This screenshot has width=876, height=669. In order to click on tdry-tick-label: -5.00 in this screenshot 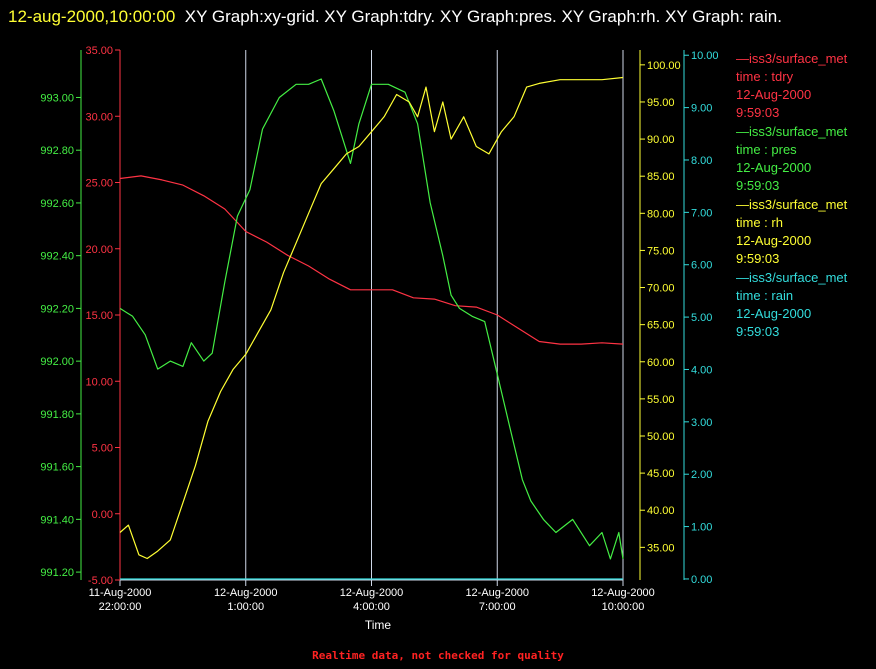, I will do `click(100, 581)`.